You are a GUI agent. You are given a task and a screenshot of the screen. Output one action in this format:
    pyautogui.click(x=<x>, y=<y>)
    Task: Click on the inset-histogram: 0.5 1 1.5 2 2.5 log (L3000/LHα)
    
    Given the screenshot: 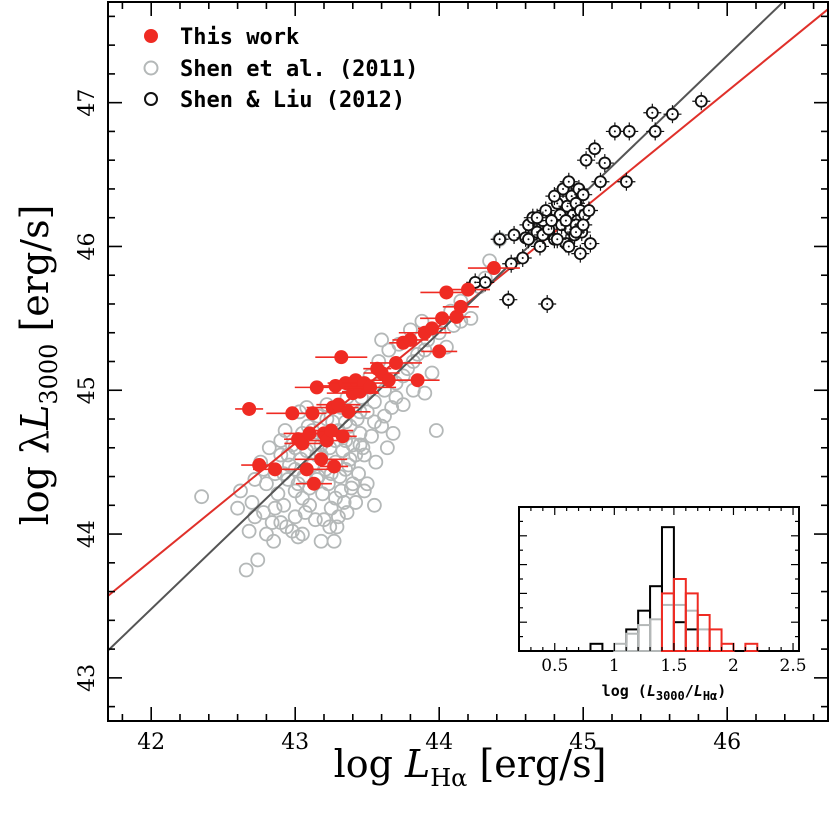 What is the action you would take?
    pyautogui.click(x=662, y=604)
    